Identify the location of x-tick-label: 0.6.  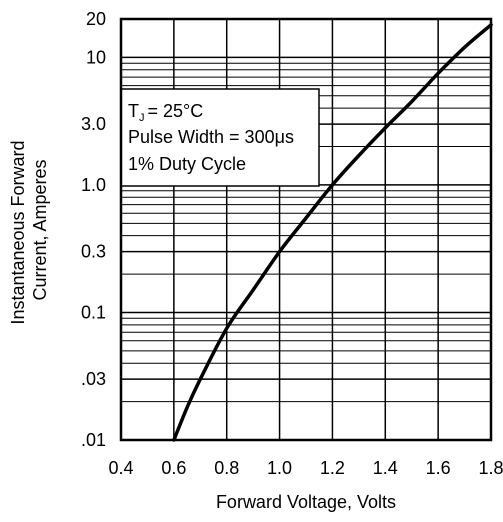
(173, 468).